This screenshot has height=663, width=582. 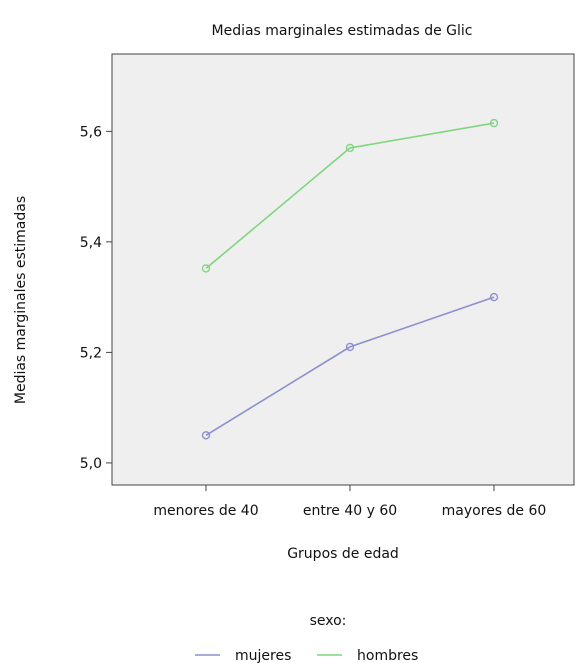 I want to click on series-line-hombres, so click(x=350, y=196).